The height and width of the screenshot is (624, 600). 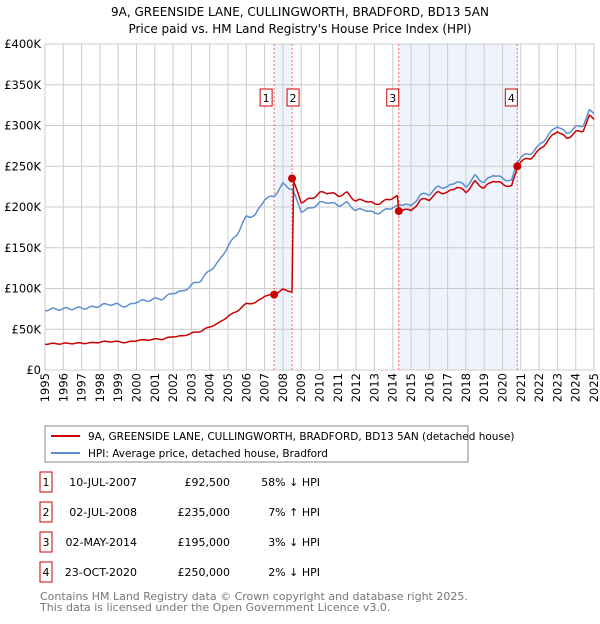 I want to click on x-tick-label: 2015, so click(x=411, y=387).